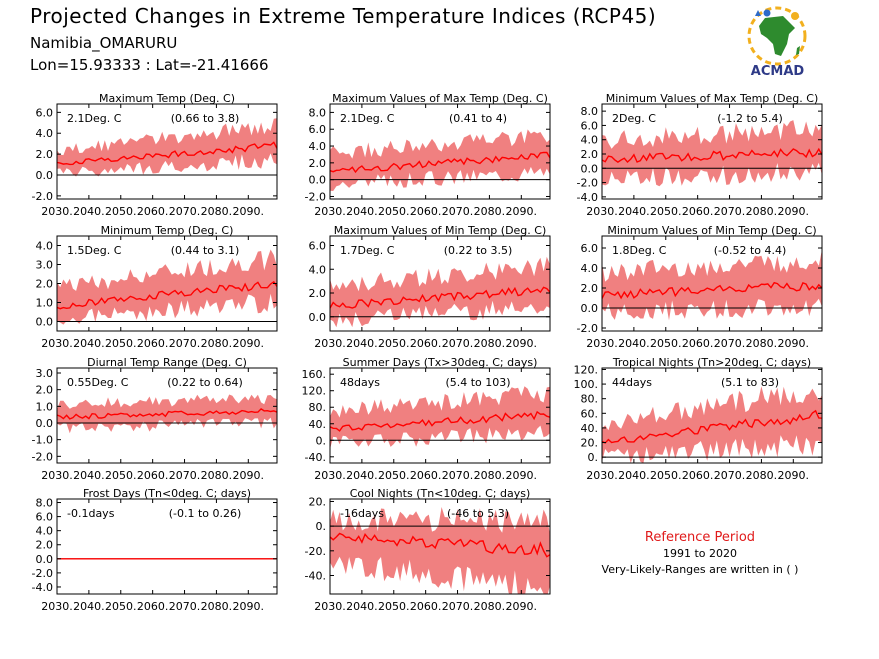 The width and height of the screenshot is (879, 659). Describe the element at coordinates (314, 374) in the screenshot. I see `y-tick-label: 160.` at that location.